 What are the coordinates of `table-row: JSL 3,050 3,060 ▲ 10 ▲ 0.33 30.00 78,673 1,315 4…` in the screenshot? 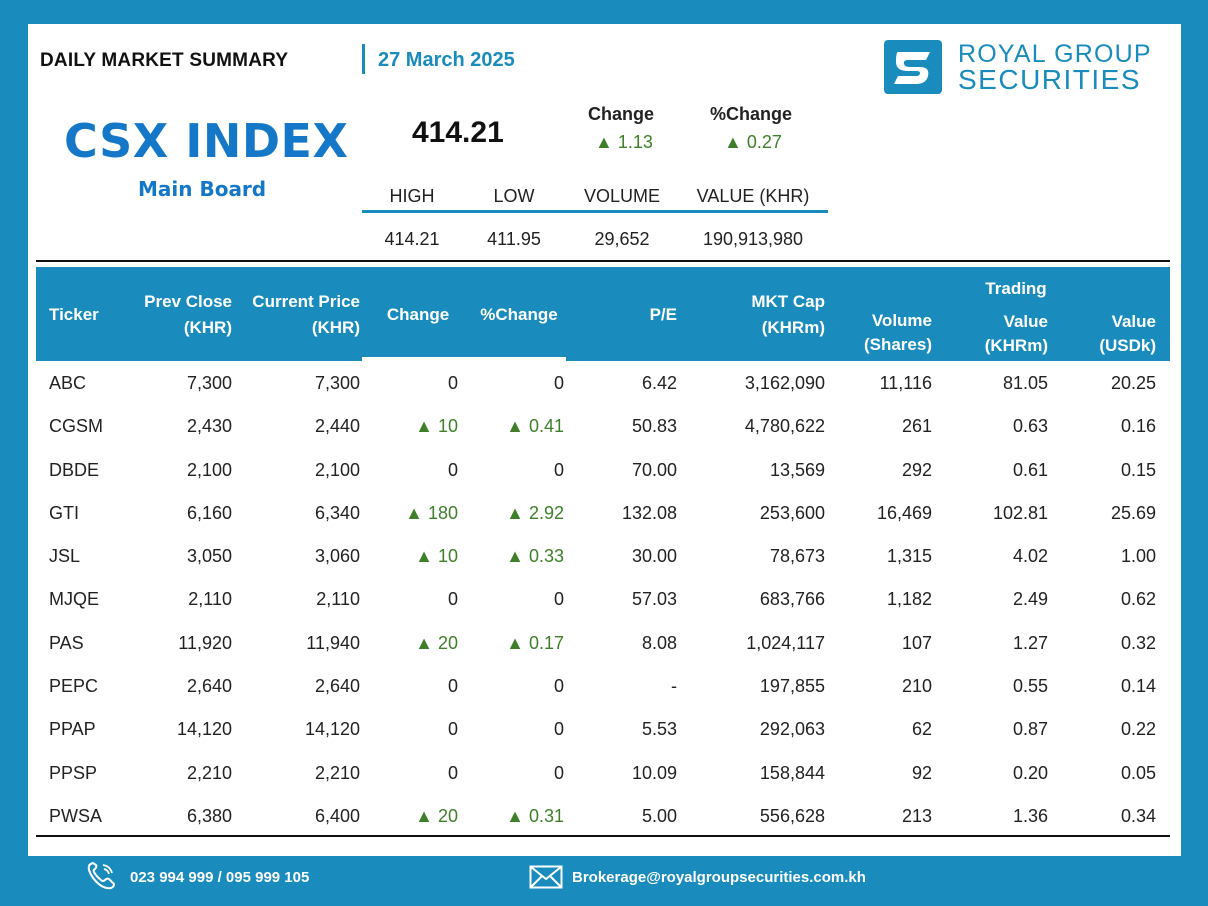 It's located at (603, 555).